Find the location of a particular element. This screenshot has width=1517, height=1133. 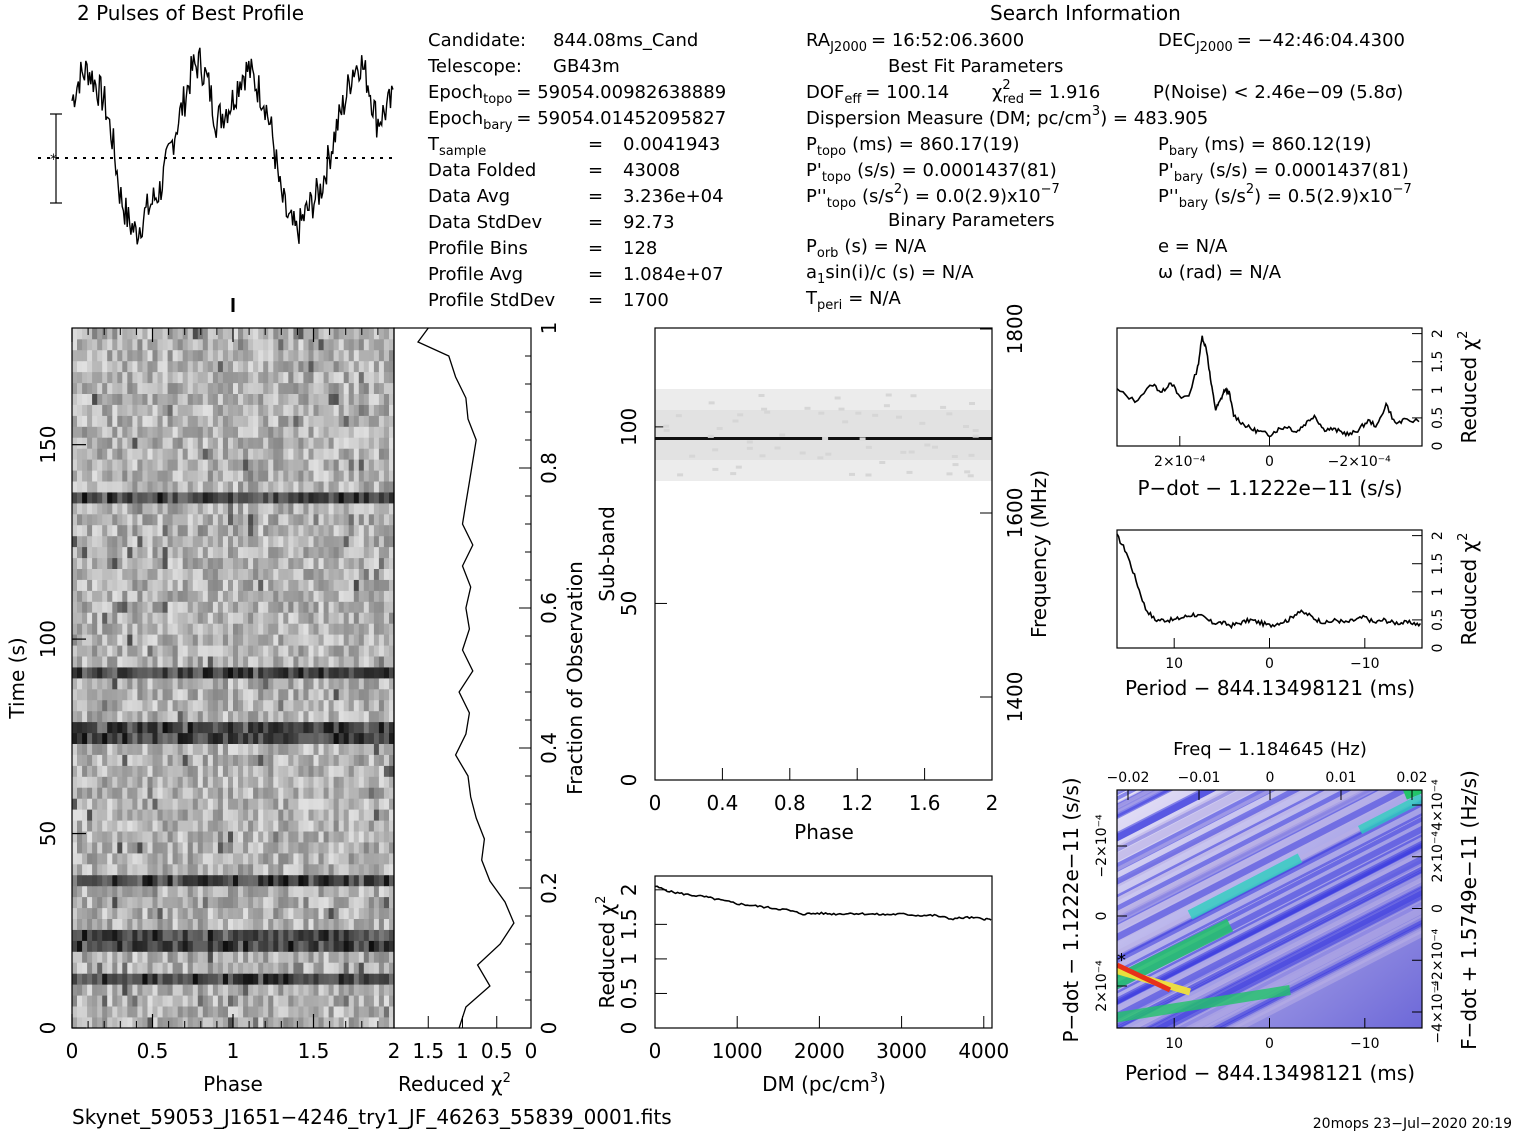

ct-xlabel: Period − 844.13498121 (ms) is located at coordinates (1270, 1073).